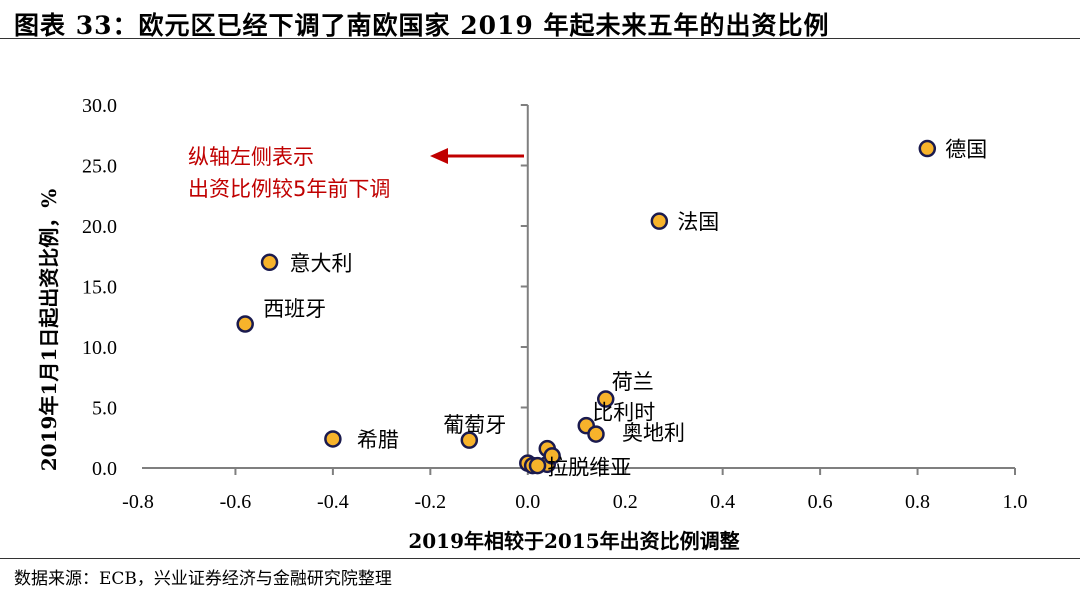 This screenshot has width=1080, height=589. I want to click on source-note: 数据来源：ECB，兴业证券经济与金融研究院整理, so click(203, 579).